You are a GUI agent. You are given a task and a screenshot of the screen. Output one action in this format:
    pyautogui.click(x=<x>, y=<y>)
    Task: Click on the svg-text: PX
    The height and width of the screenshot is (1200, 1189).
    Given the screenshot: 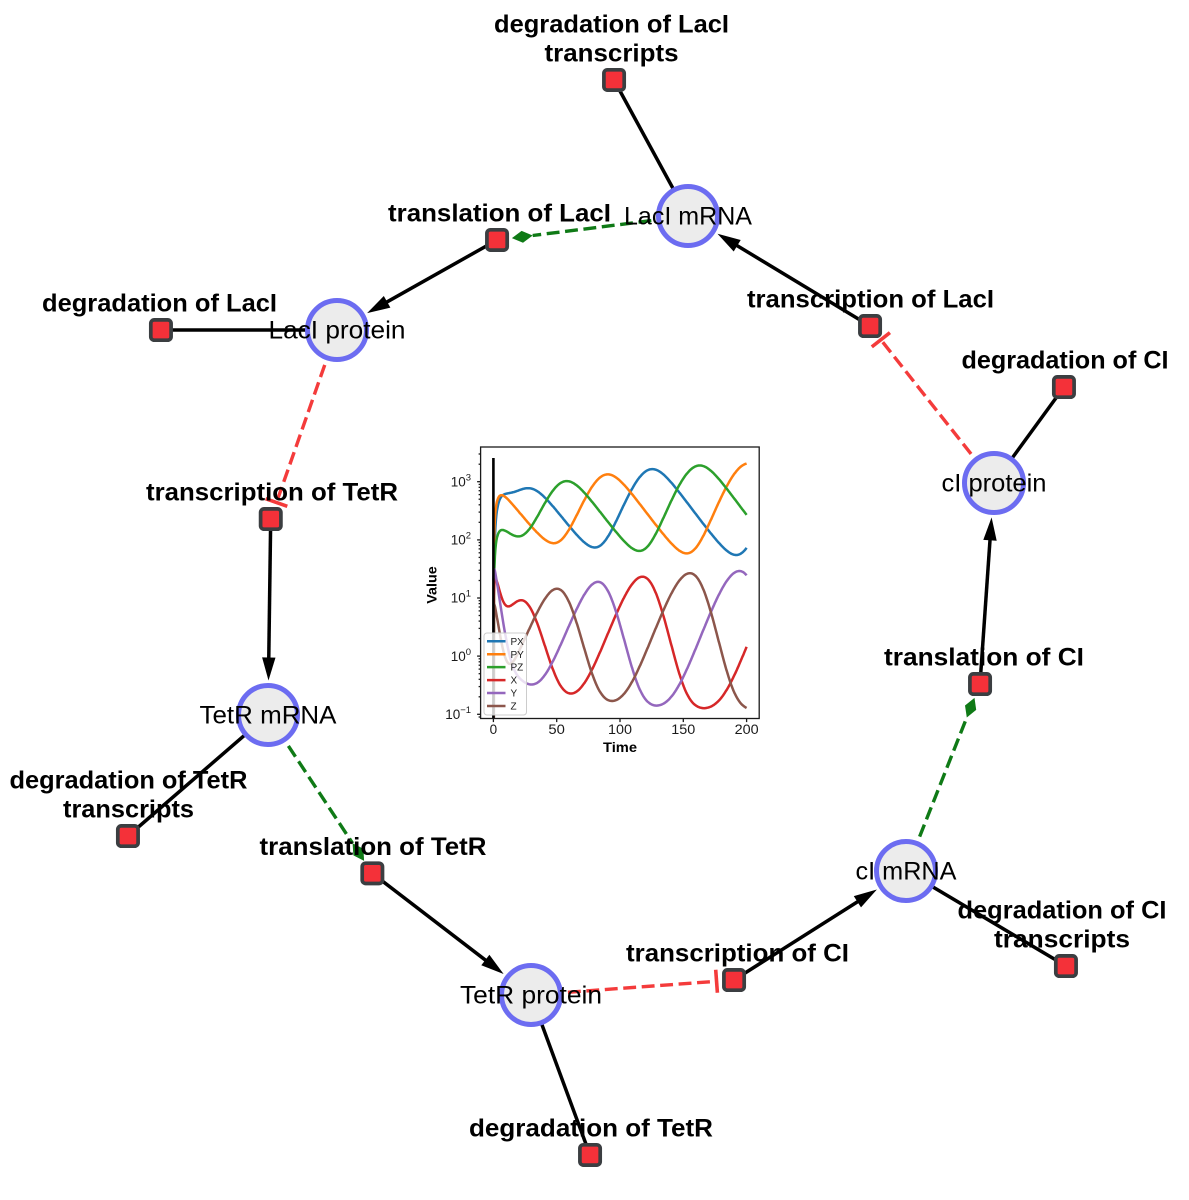 What is the action you would take?
    pyautogui.click(x=518, y=642)
    